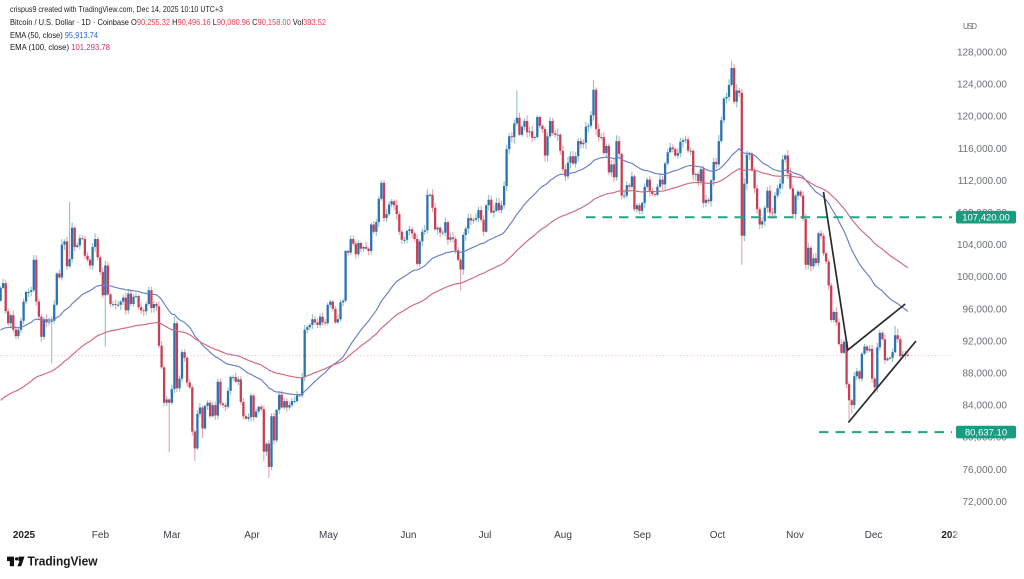  Describe the element at coordinates (983, 149) in the screenshot. I see `svg-text: 116,000.00` at that location.